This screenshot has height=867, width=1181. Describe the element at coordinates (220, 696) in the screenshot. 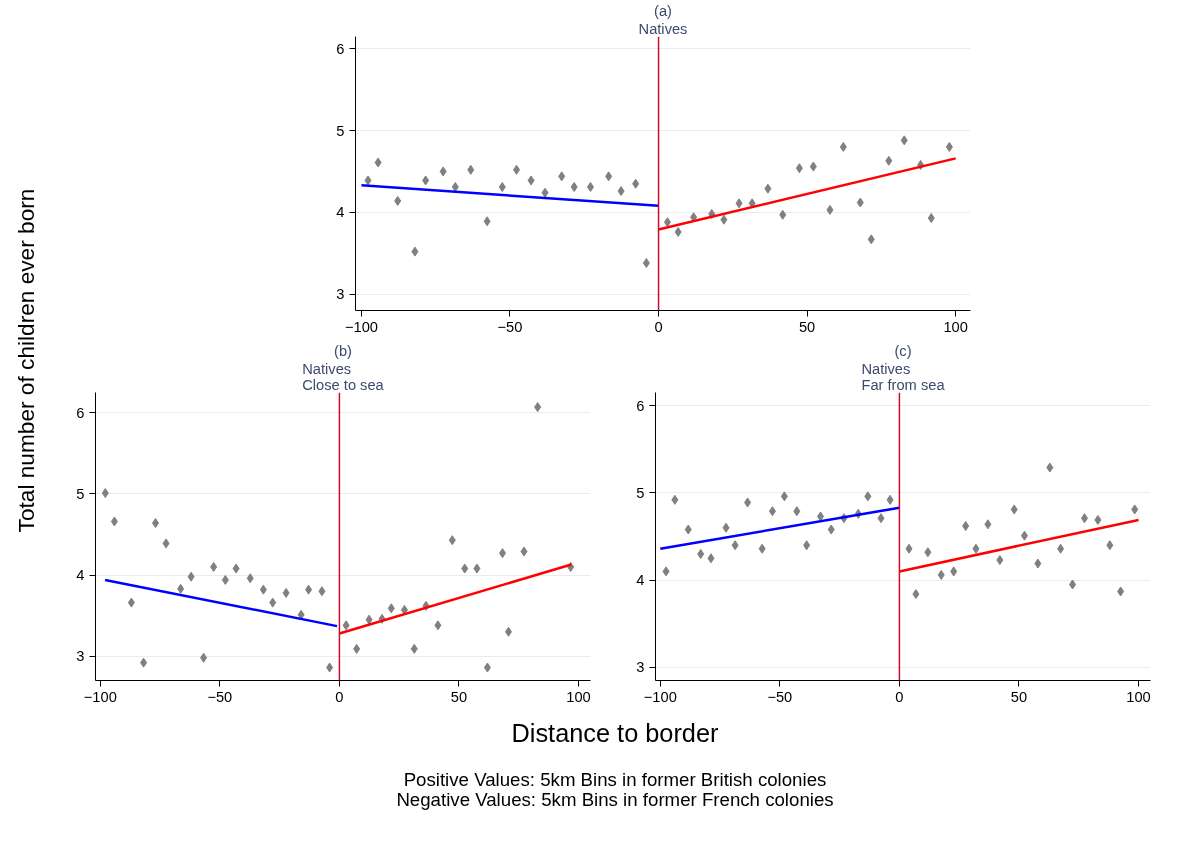

I see `x-tick-label: −50` at that location.